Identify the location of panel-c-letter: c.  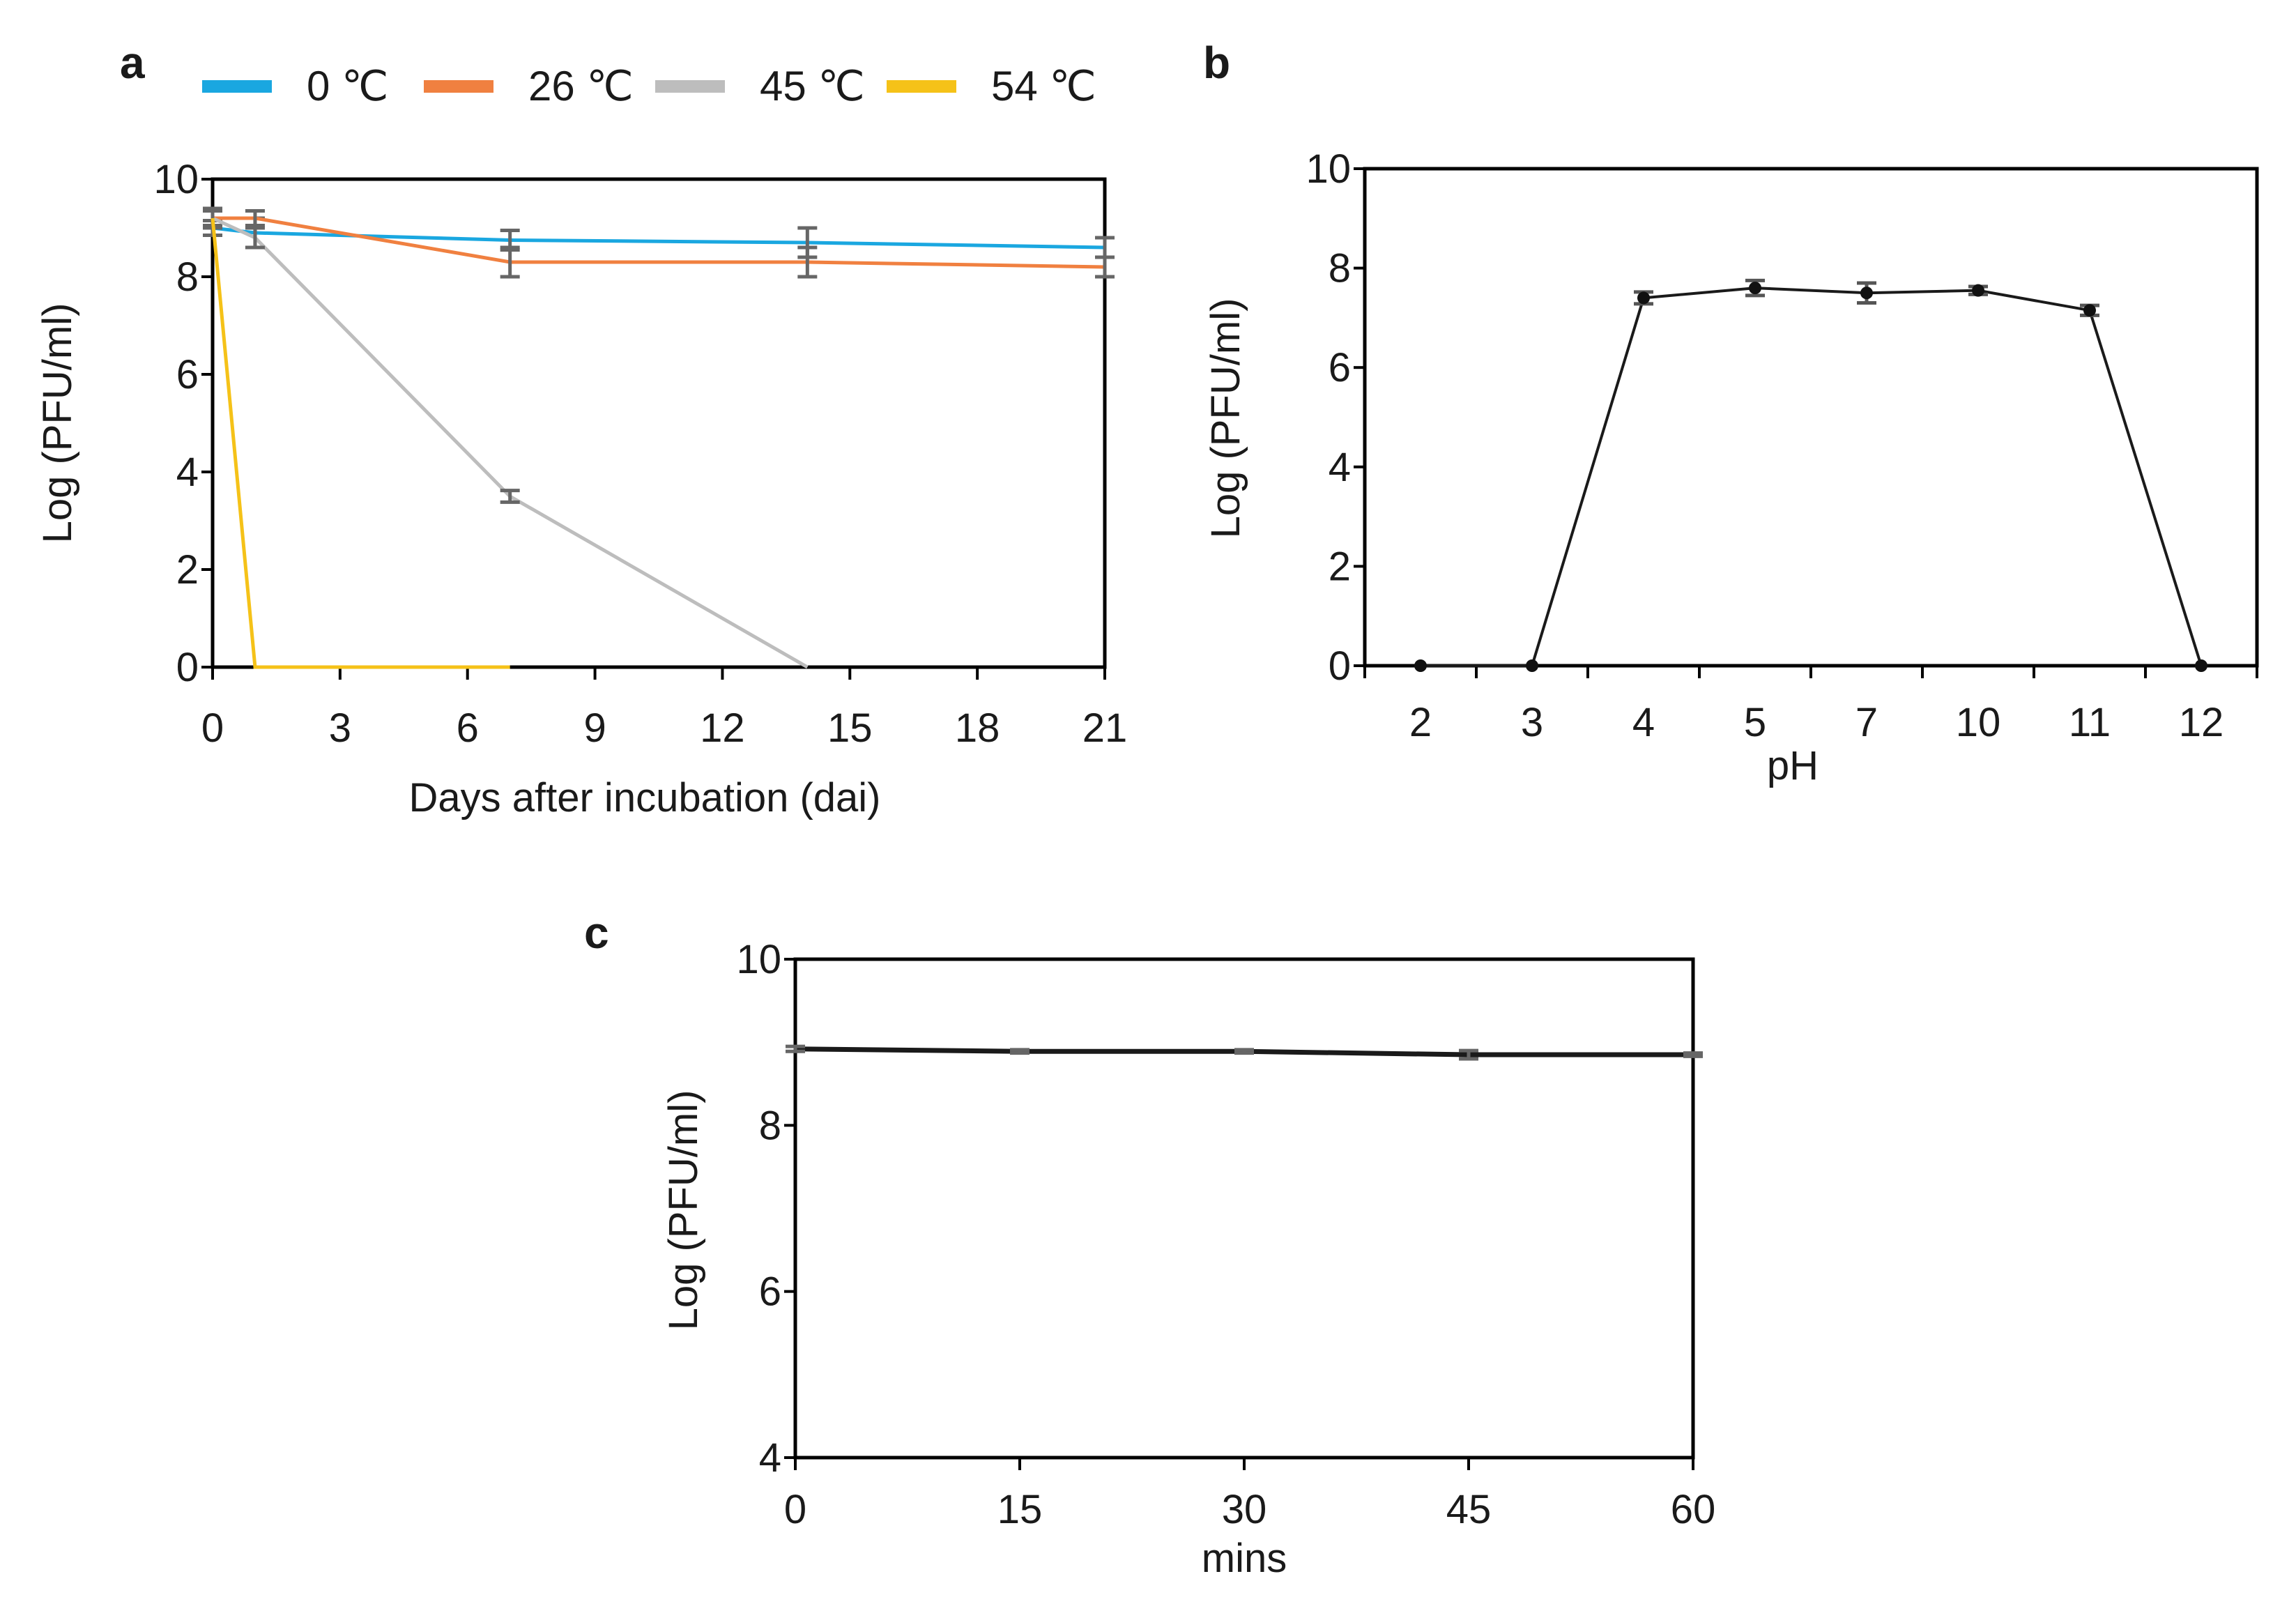
(597, 933).